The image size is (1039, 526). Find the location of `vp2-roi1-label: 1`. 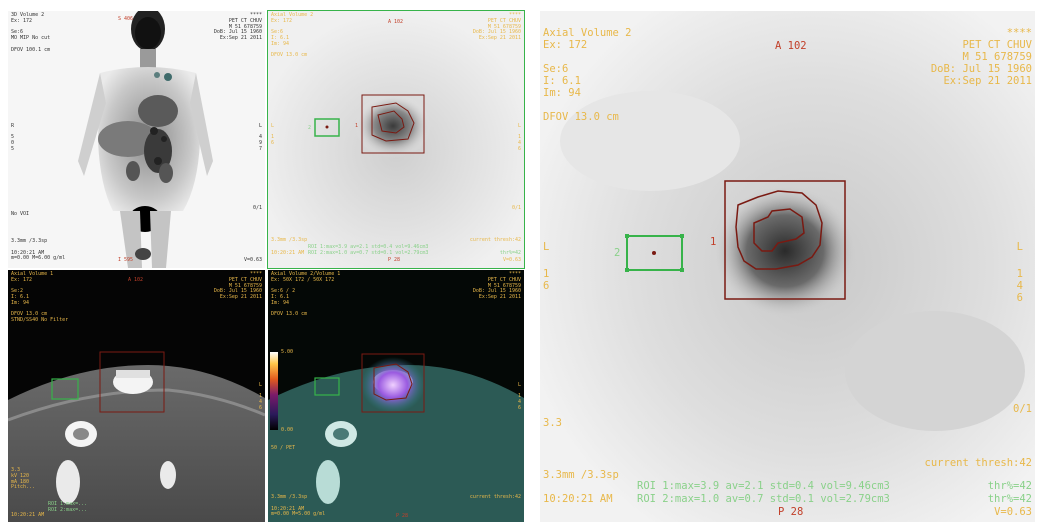

vp2-roi1-label: 1 is located at coordinates (357, 126).